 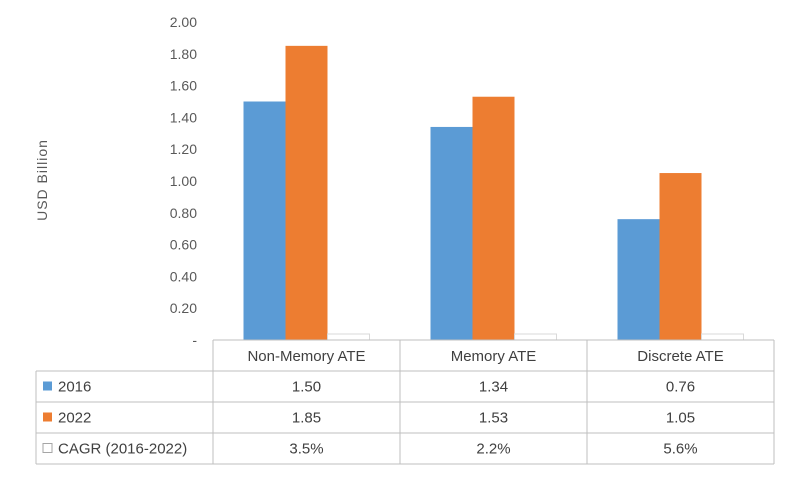 I want to click on y-axis-title: USD Billion, so click(x=42, y=180).